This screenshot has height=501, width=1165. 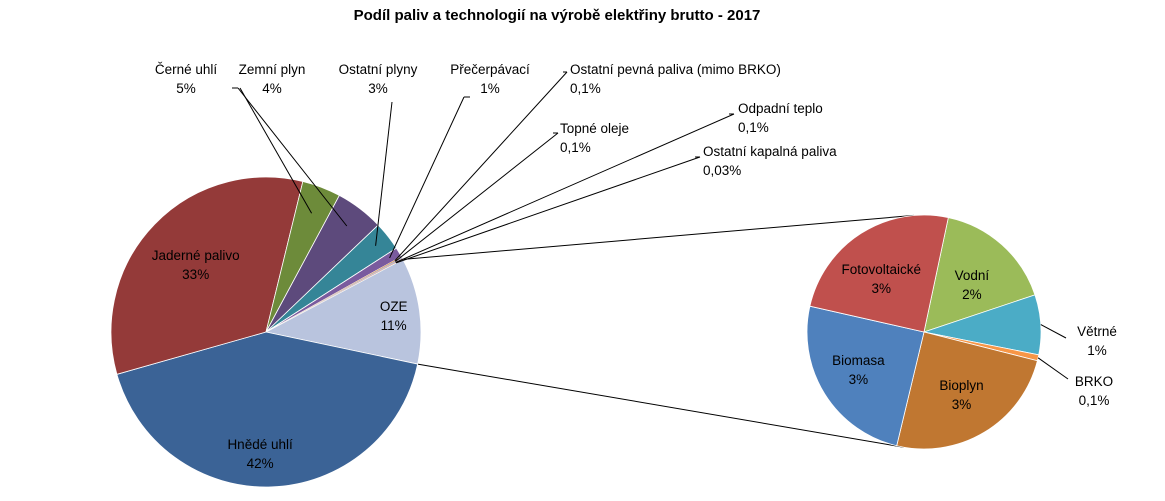 I want to click on leader-topne-oleje, so click(x=476, y=197).